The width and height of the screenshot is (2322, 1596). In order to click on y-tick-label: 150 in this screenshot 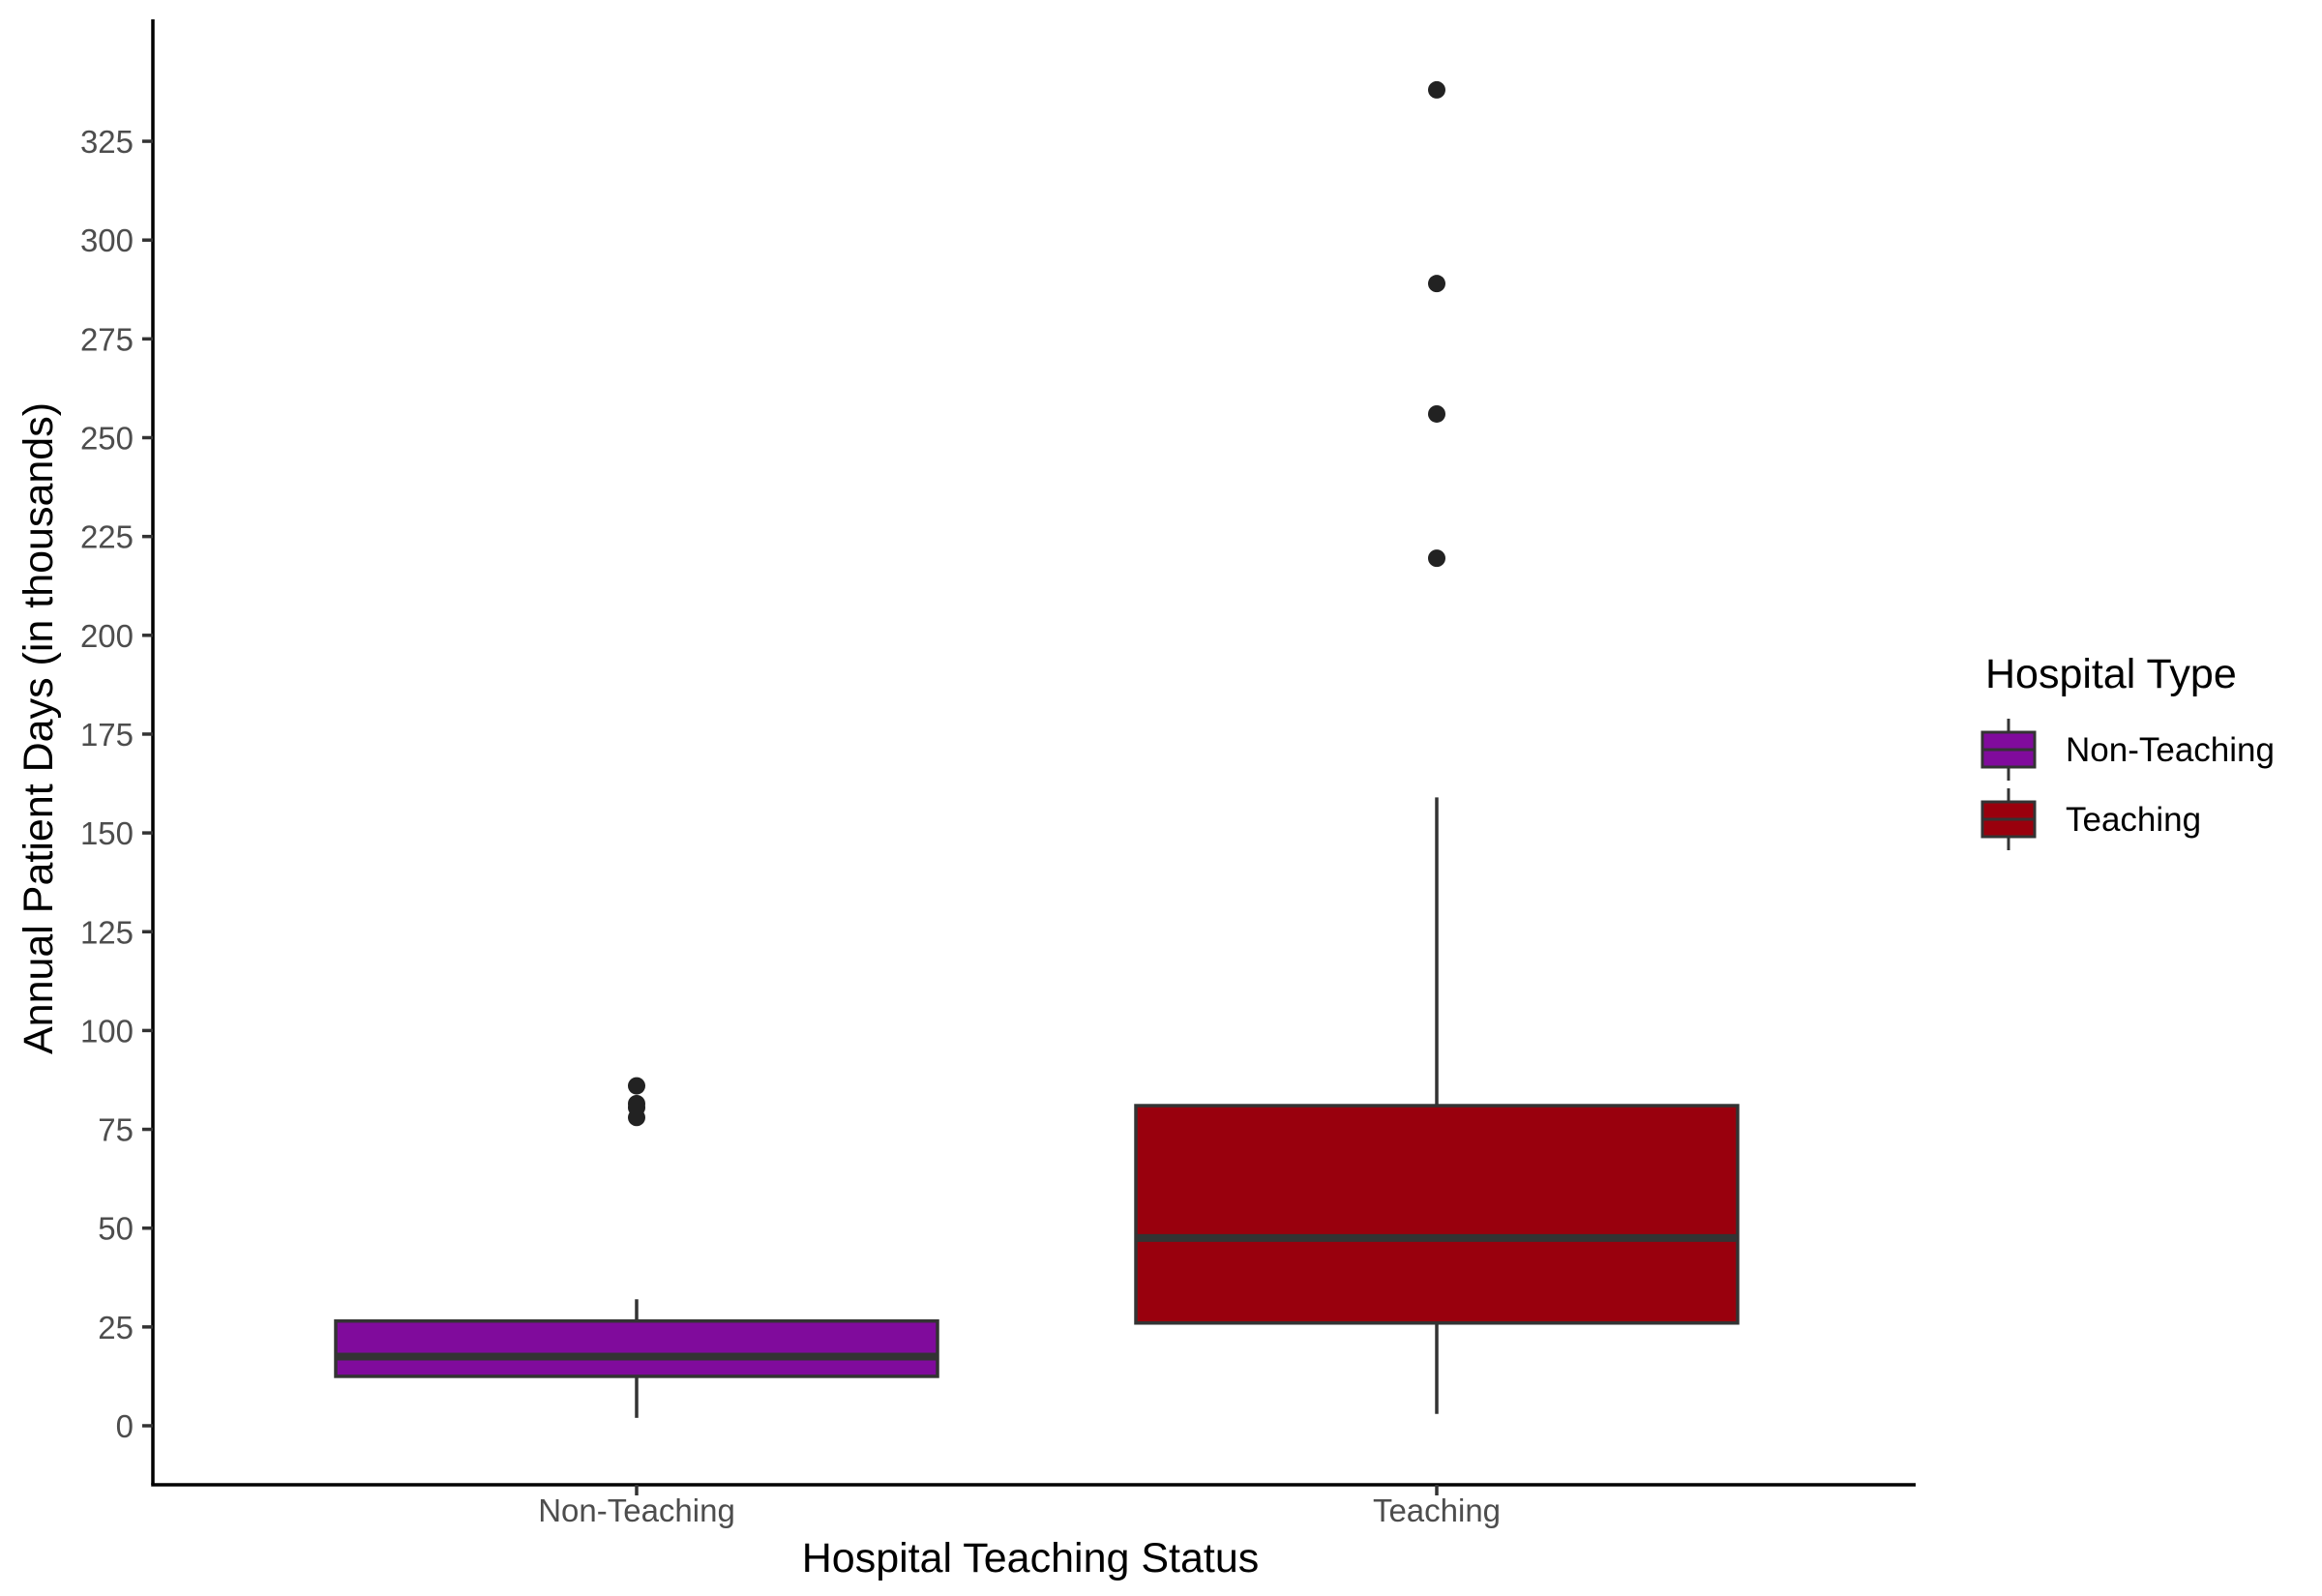, I will do `click(107, 833)`.